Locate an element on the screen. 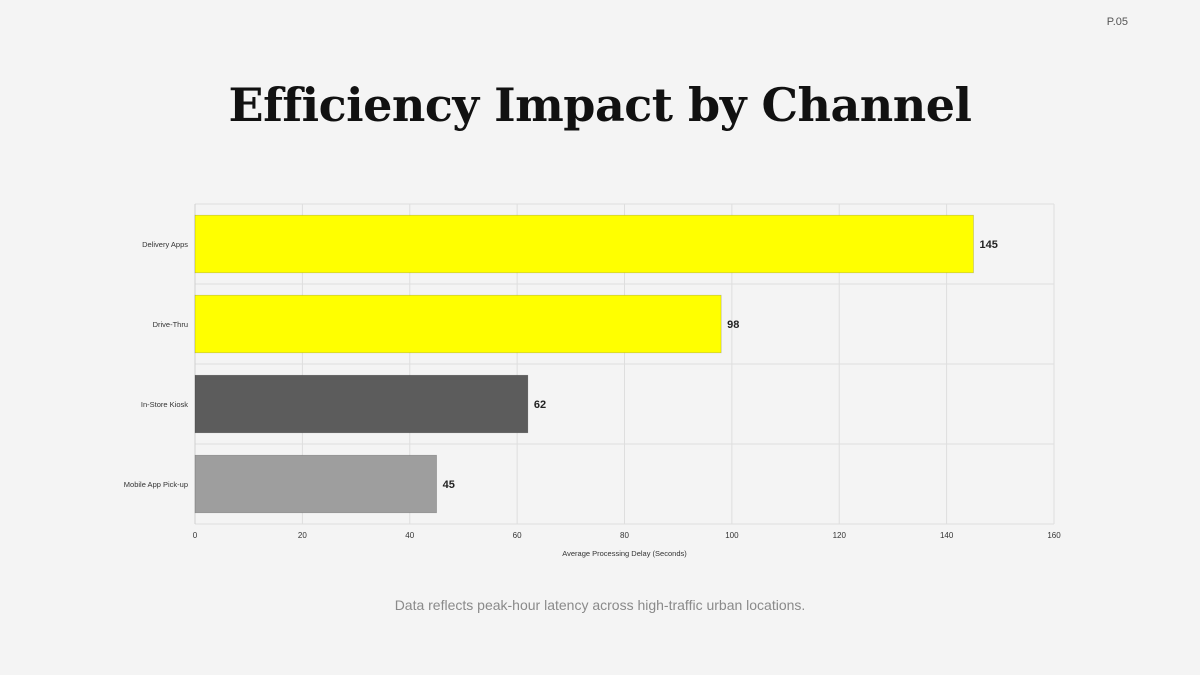 The image size is (1200, 675). x-tick-label: 140 is located at coordinates (947, 535).